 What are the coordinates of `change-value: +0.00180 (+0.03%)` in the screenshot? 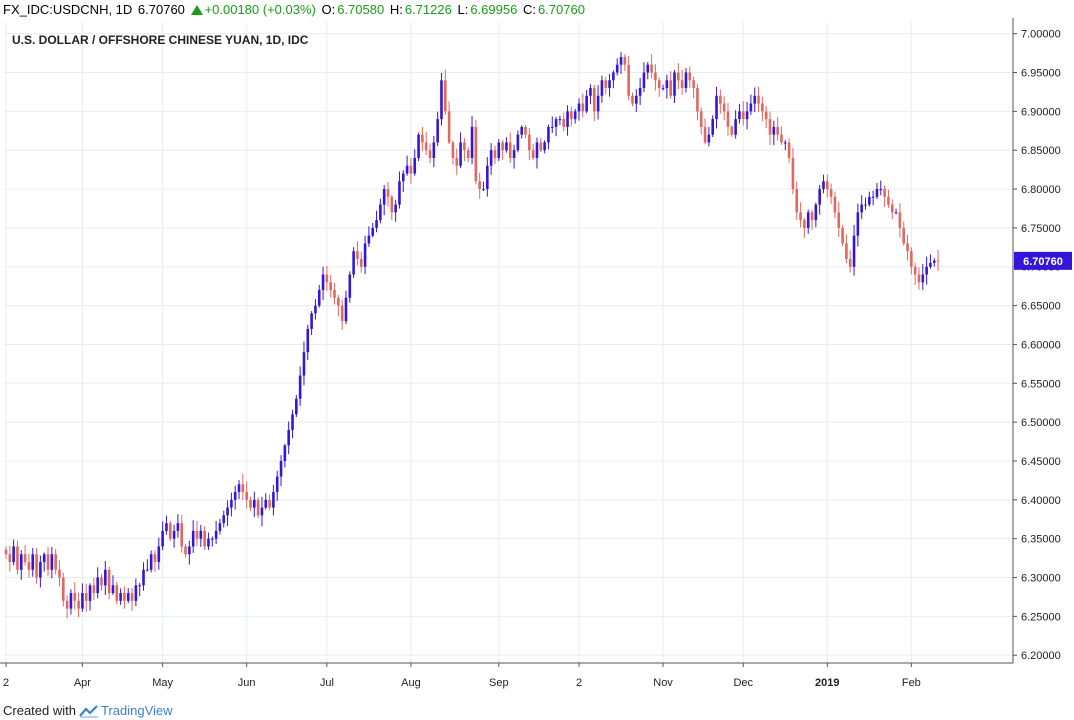 It's located at (260, 9).